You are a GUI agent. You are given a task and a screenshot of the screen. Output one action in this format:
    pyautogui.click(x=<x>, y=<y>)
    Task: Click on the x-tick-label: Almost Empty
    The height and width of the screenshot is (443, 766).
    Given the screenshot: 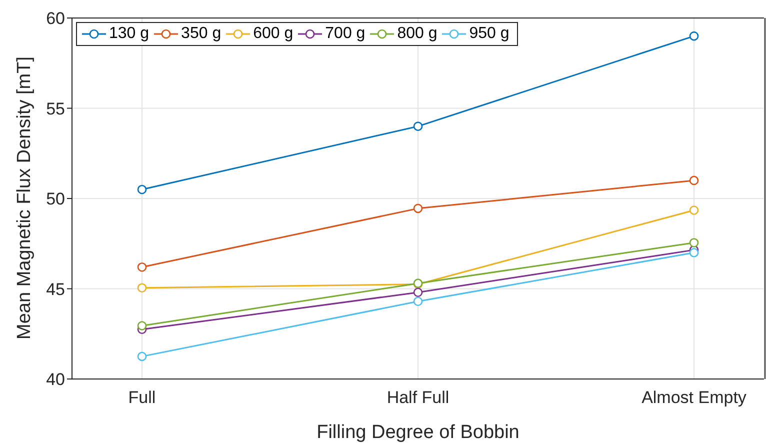 What is the action you would take?
    pyautogui.click(x=694, y=398)
    